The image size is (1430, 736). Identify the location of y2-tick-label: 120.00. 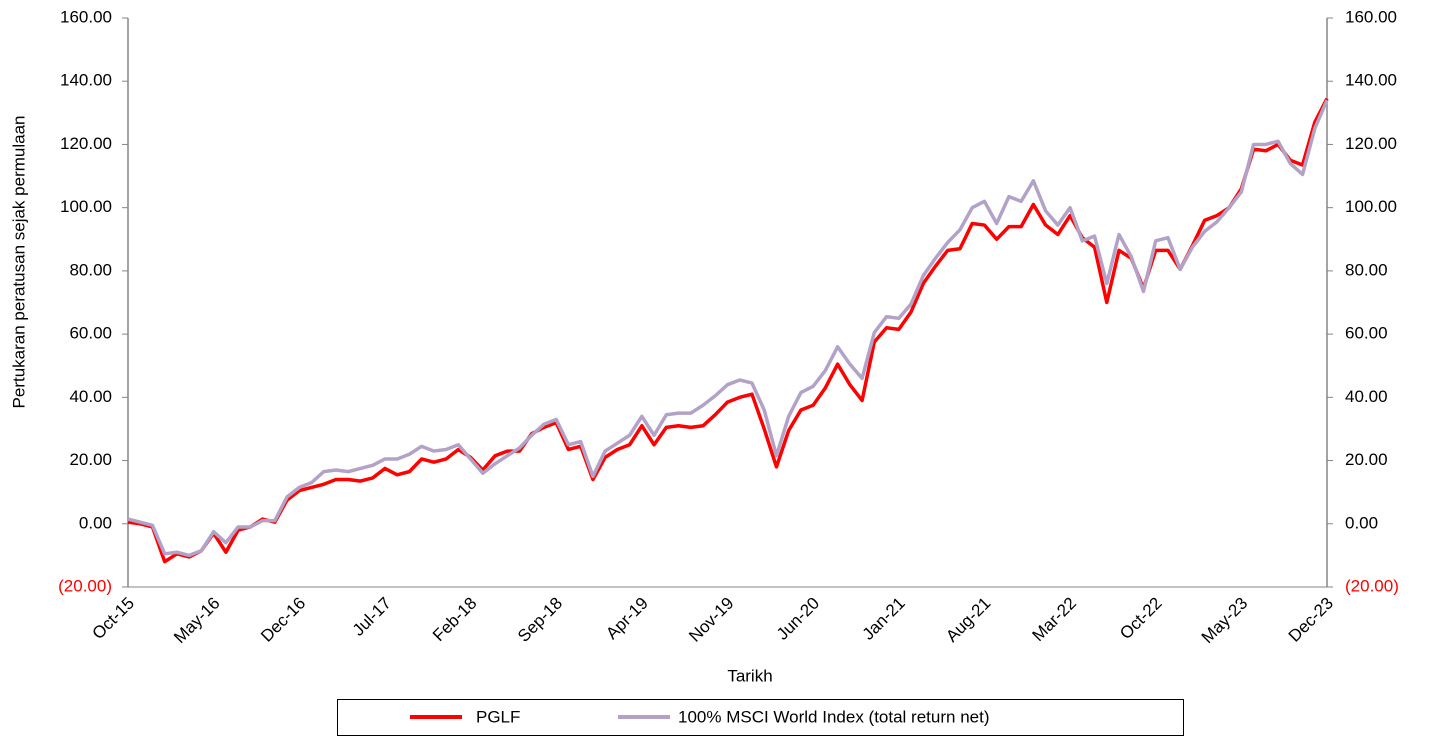
(1371, 143).